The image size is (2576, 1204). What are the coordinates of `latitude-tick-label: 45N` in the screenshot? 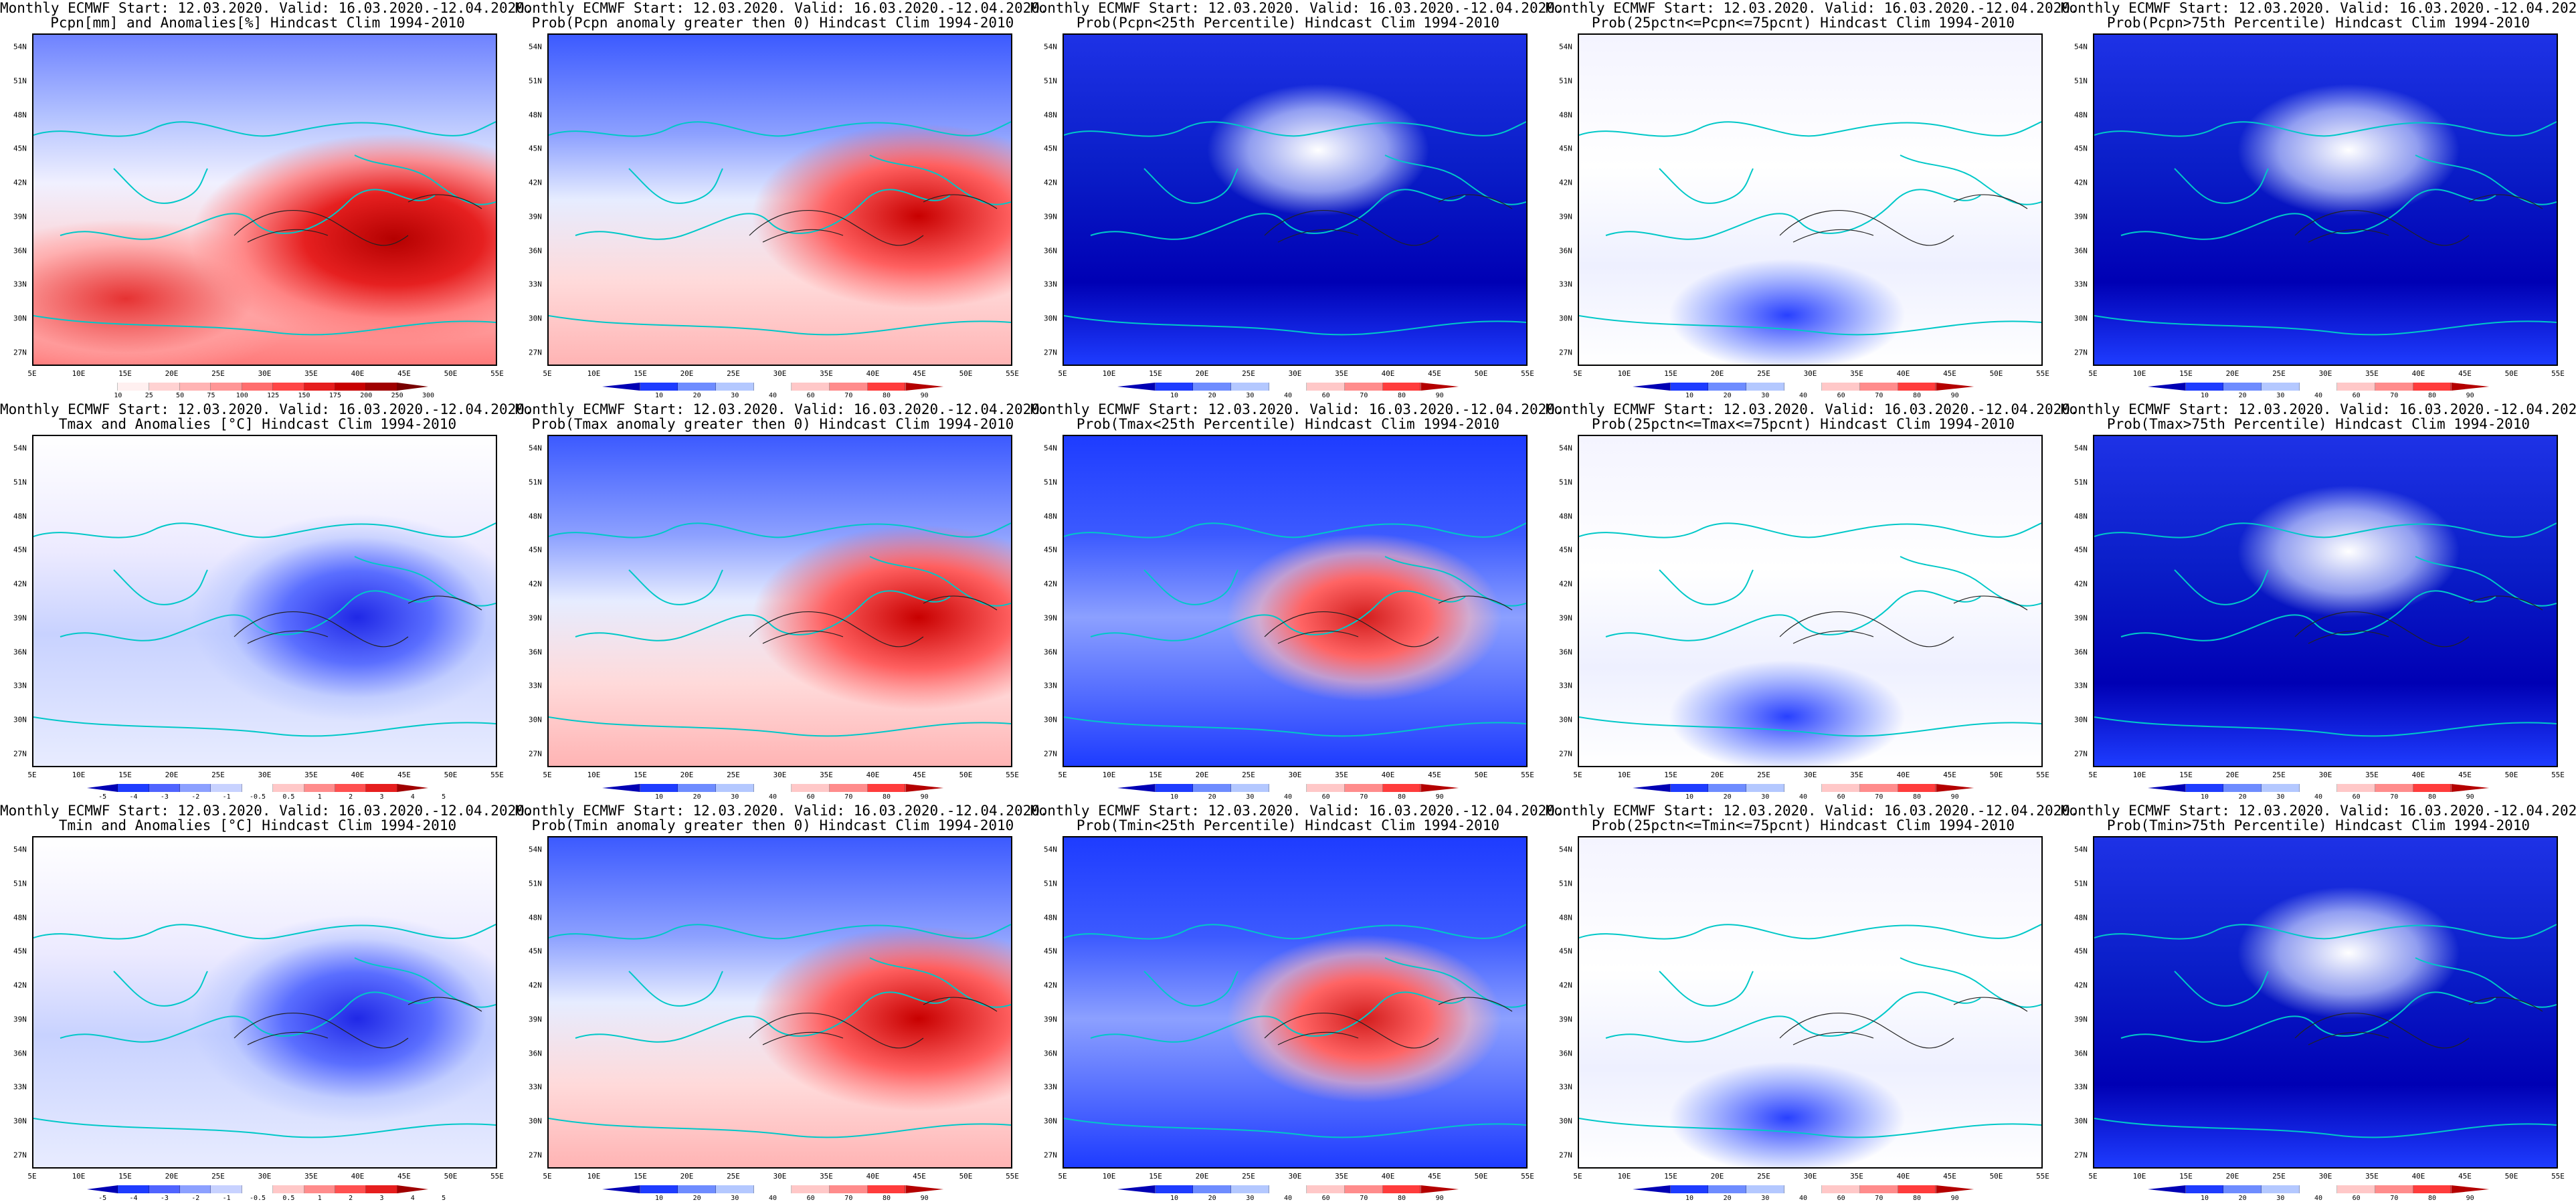 It's located at (1050, 148).